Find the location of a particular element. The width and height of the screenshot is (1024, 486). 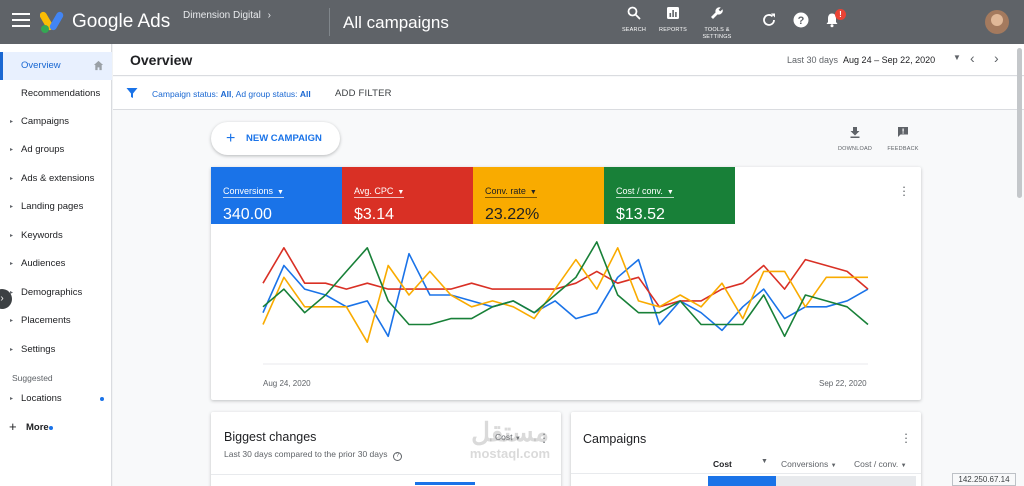

date-range-selector: Last 30 days Aug 24 – Sep 22, 2020 is located at coordinates (861, 60).